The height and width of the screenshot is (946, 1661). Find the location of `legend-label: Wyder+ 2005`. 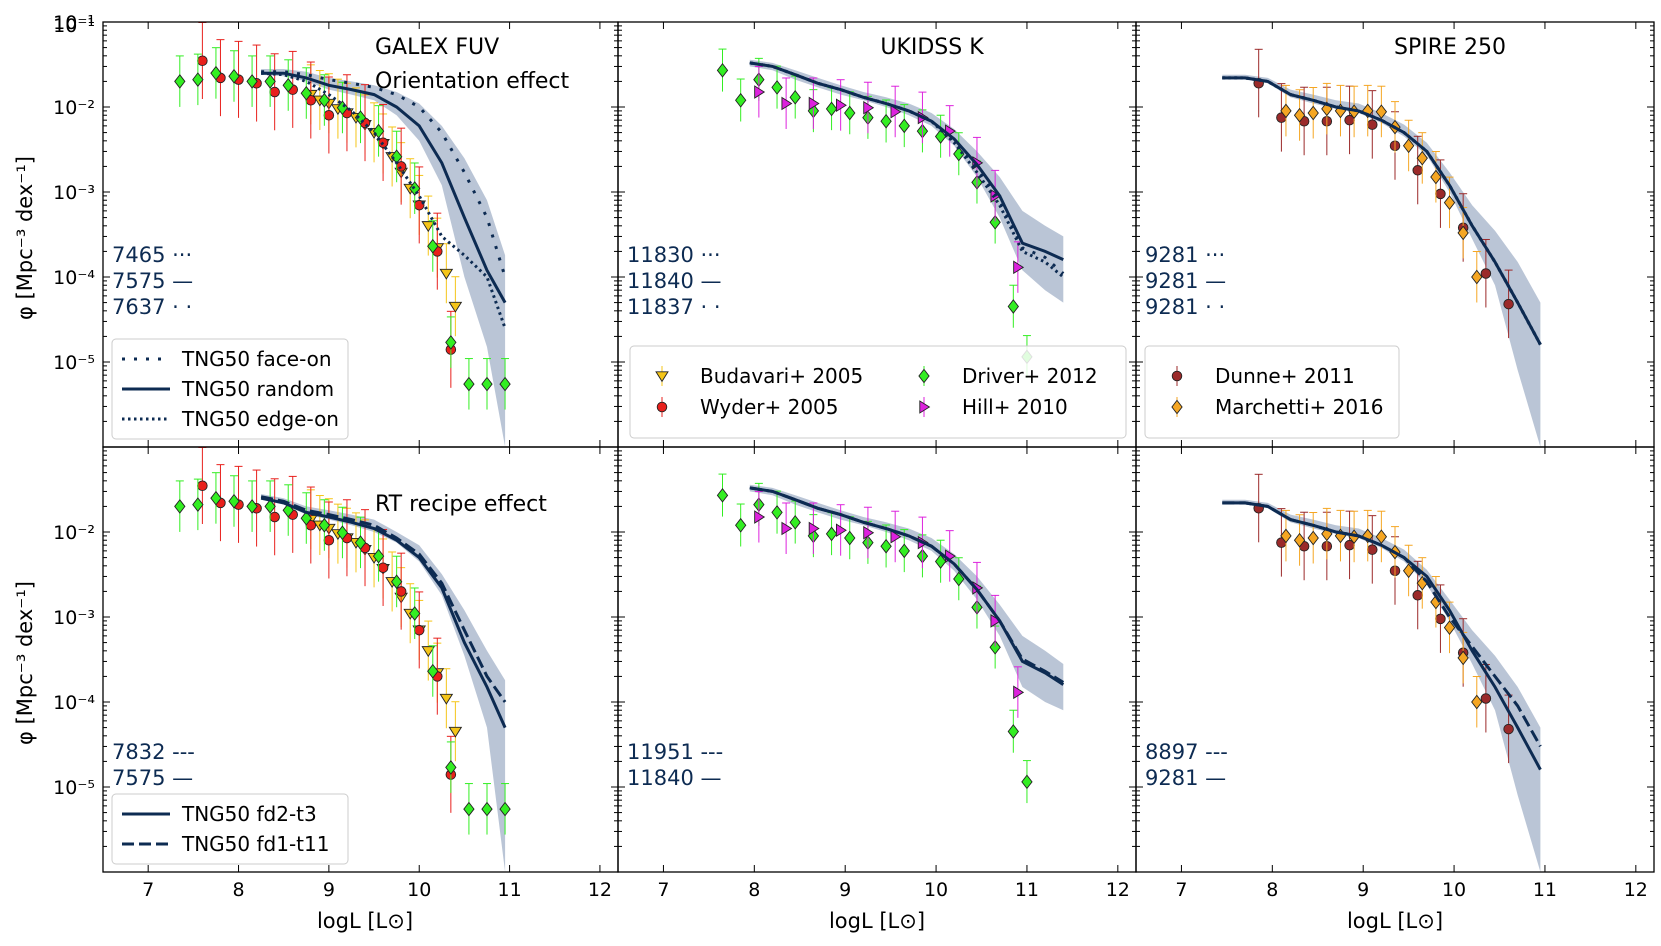

legend-label: Wyder+ 2005 is located at coordinates (769, 407).